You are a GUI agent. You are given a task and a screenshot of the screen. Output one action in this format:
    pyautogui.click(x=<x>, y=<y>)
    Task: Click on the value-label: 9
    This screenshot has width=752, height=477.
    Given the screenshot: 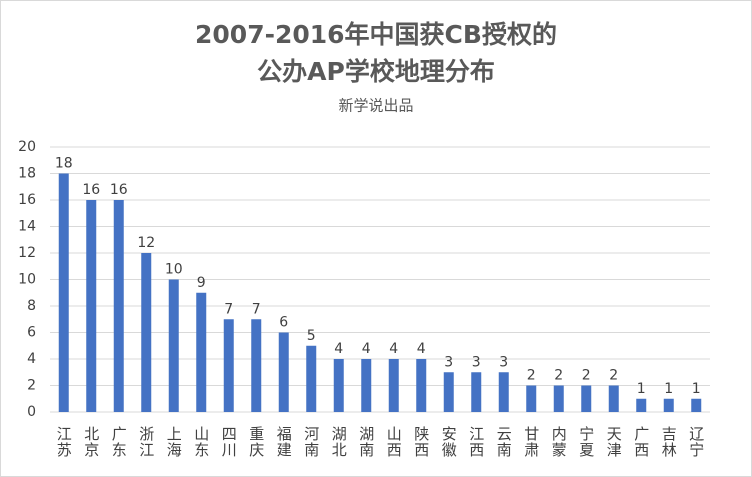 What is the action you would take?
    pyautogui.click(x=201, y=283)
    